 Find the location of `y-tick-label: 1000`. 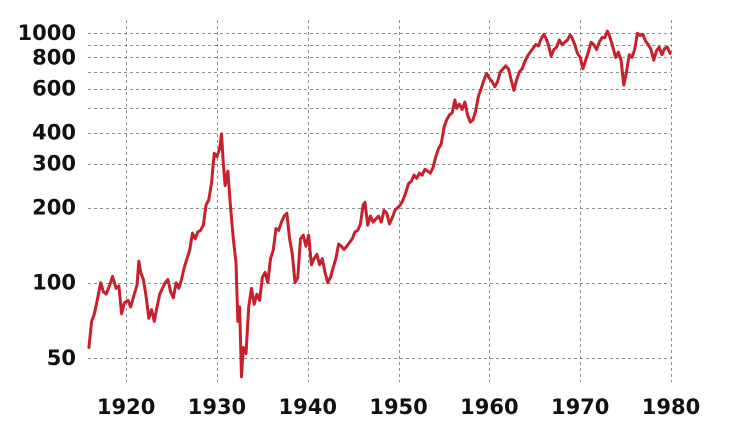

y-tick-label: 1000 is located at coordinates (47, 33).